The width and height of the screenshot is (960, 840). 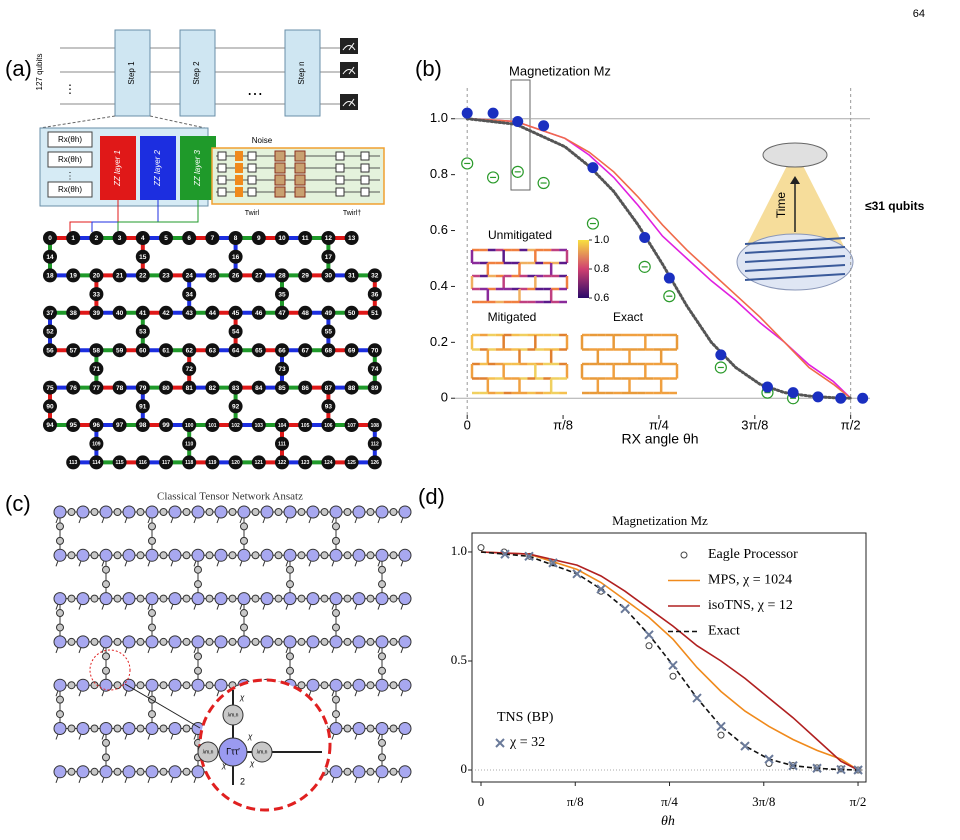 What do you see at coordinates (329, 276) in the screenshot?
I see `lattice-node-label: 30` at bounding box center [329, 276].